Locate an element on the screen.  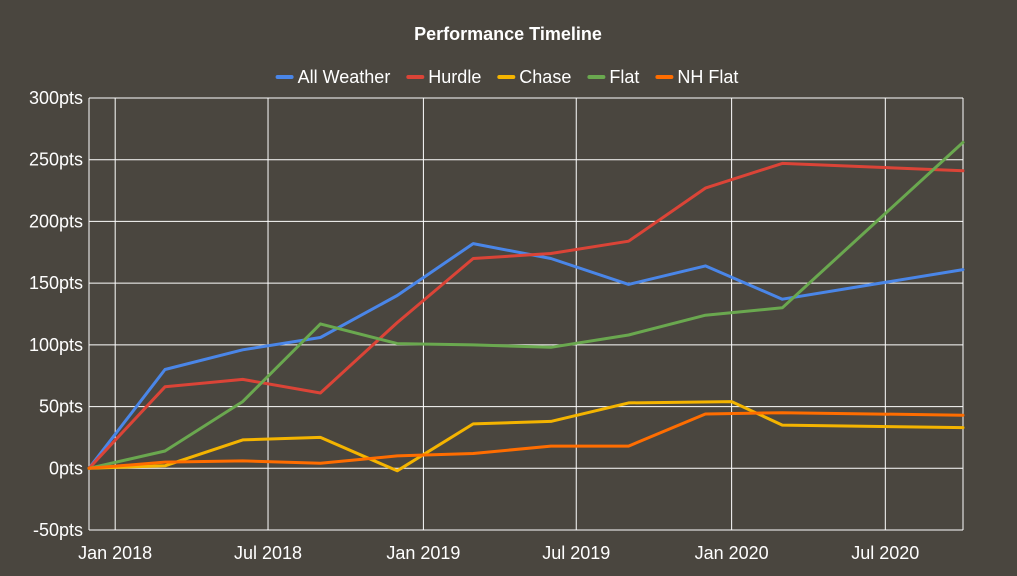
legend-label: Flat is located at coordinates (624, 77).